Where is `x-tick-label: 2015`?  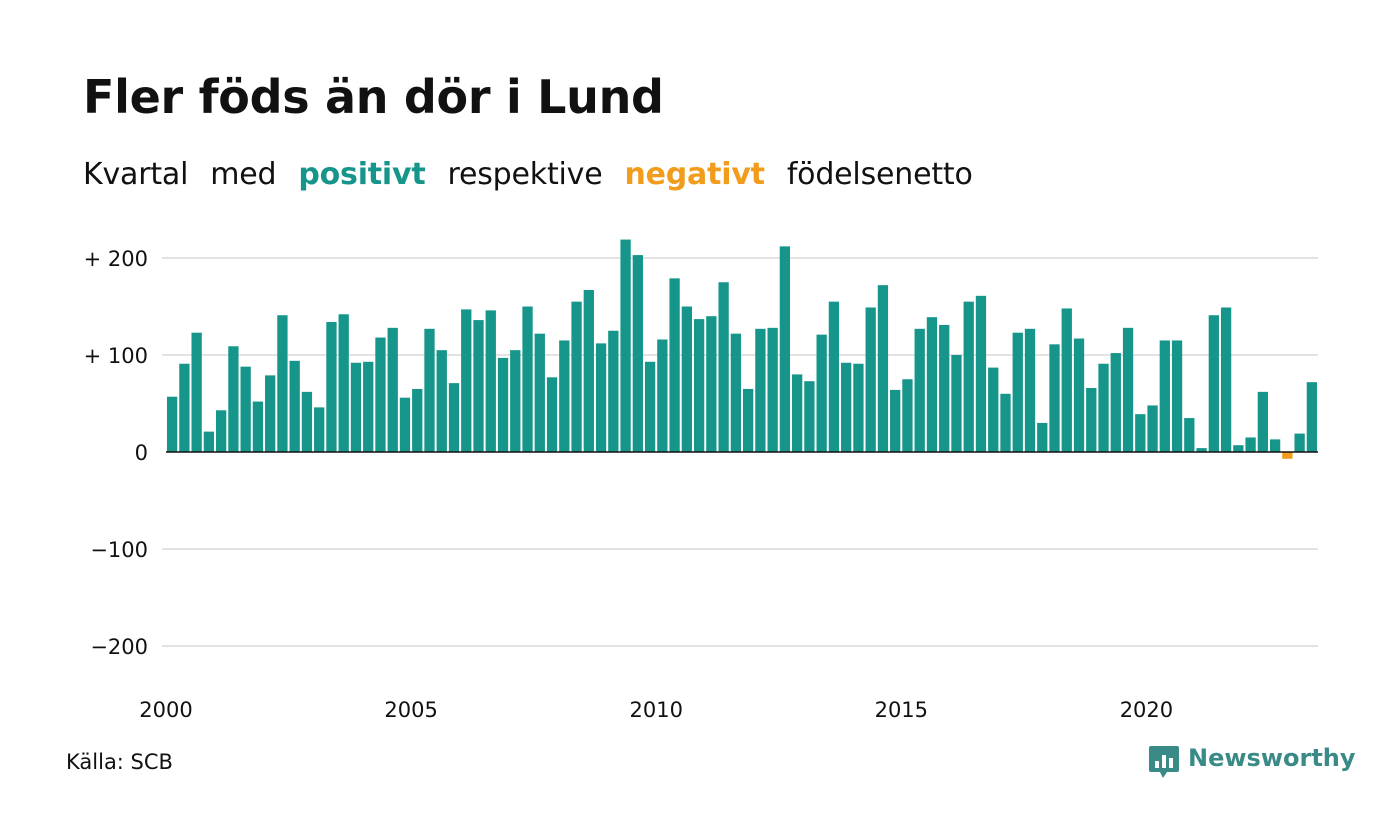
x-tick-label: 2015 is located at coordinates (901, 710).